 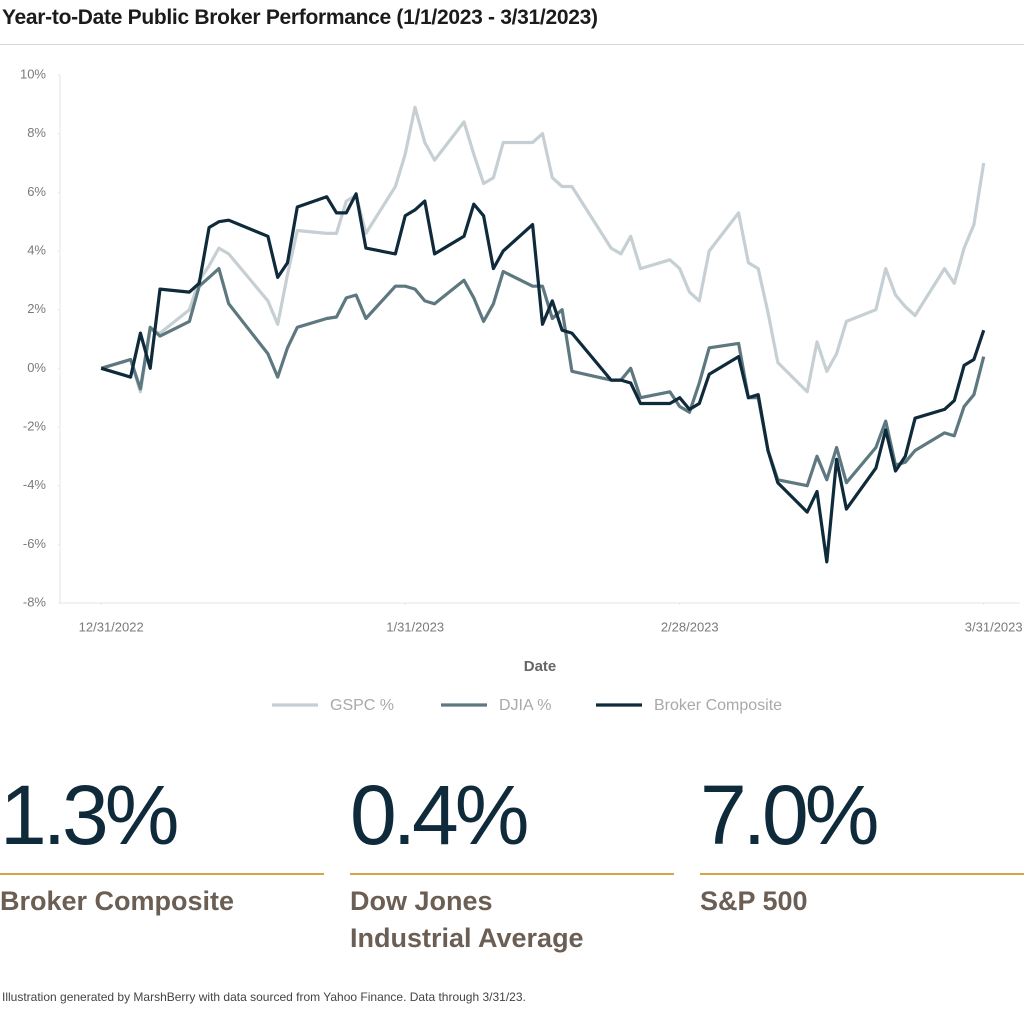 What do you see at coordinates (35, 601) in the screenshot?
I see `y-tick-label: -8%` at bounding box center [35, 601].